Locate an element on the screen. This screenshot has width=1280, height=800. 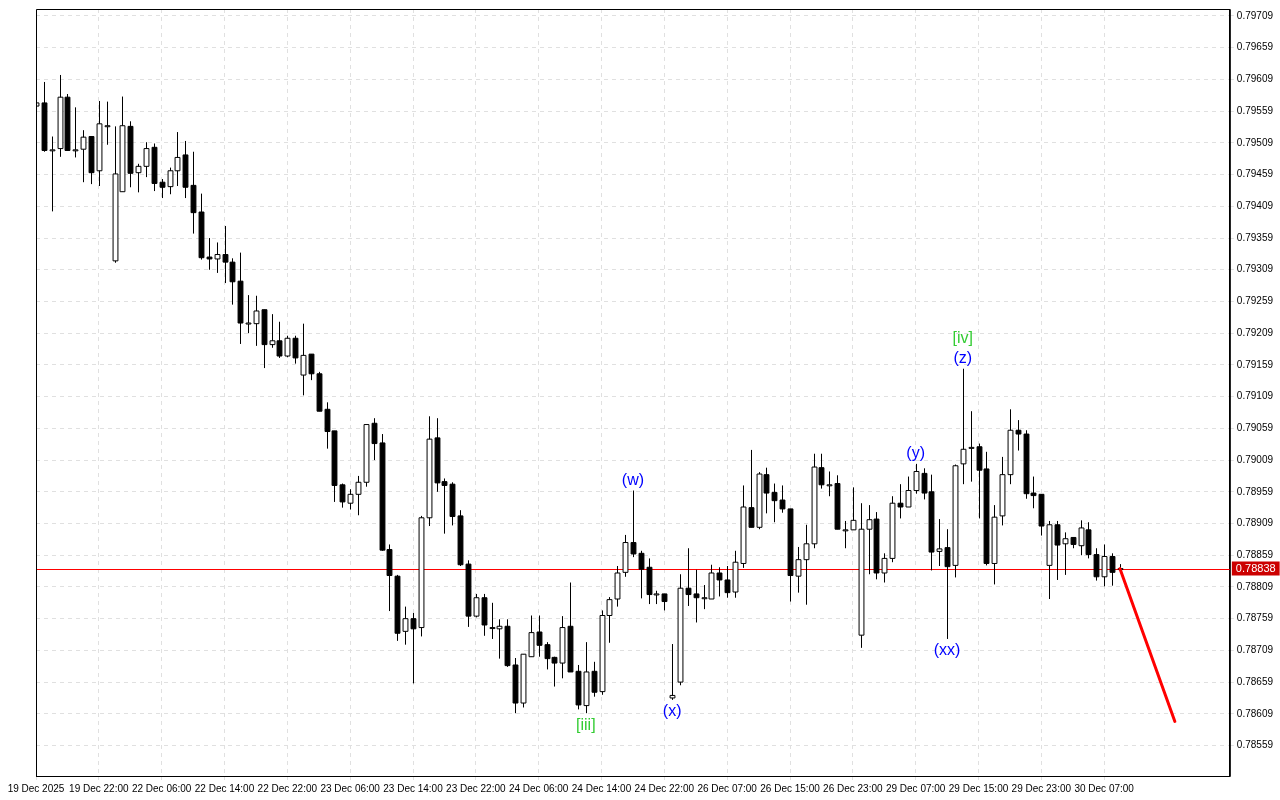
y-tick-label: 0.78559 is located at coordinates (1255, 745).